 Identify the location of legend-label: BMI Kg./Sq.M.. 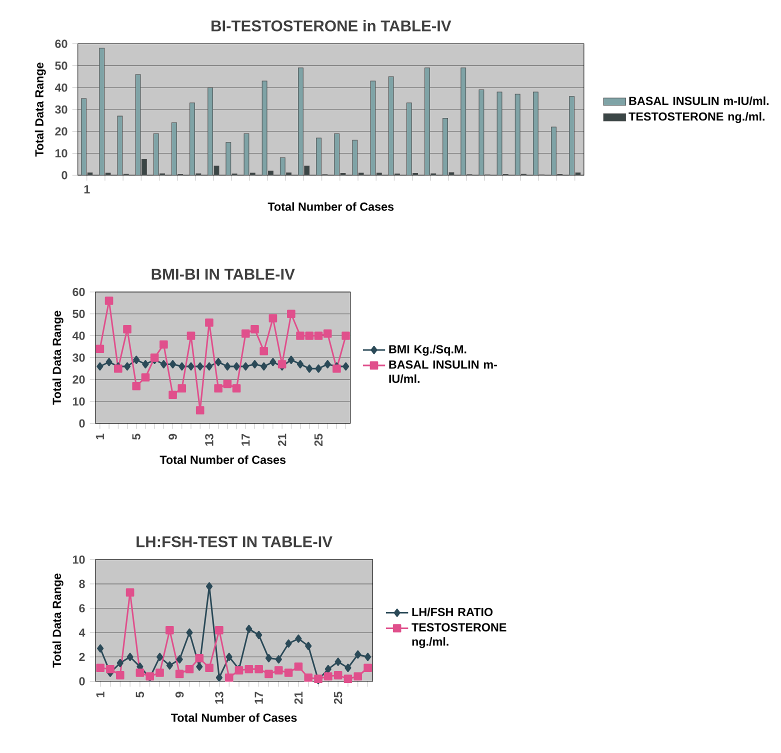
(427, 350).